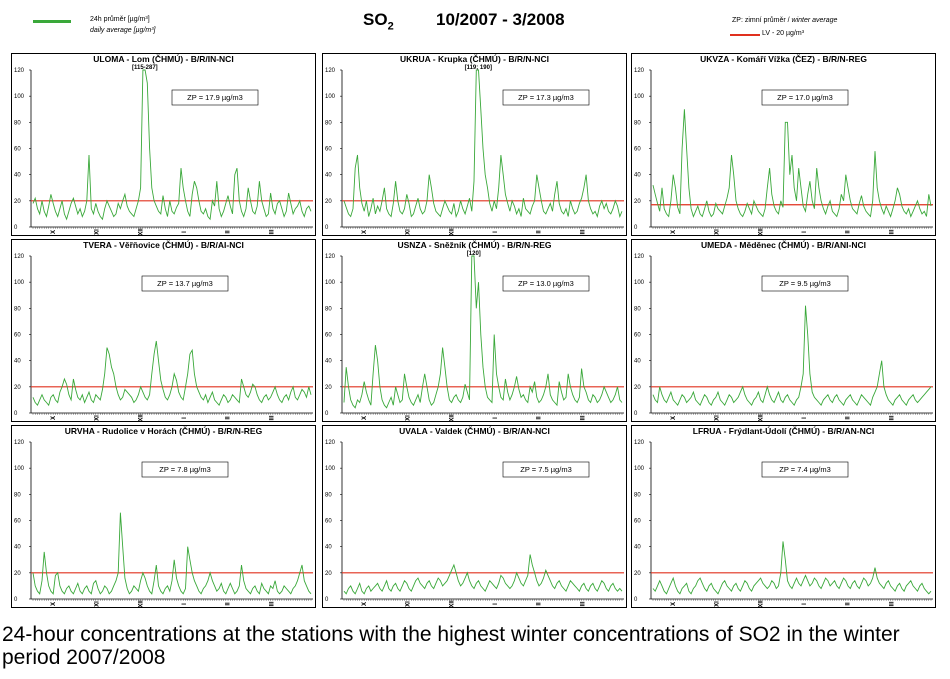 The image size is (950, 679). What do you see at coordinates (185, 469) in the screenshot?
I see `winter-average-label: ZP = 7.8 µg/m3` at bounding box center [185, 469].